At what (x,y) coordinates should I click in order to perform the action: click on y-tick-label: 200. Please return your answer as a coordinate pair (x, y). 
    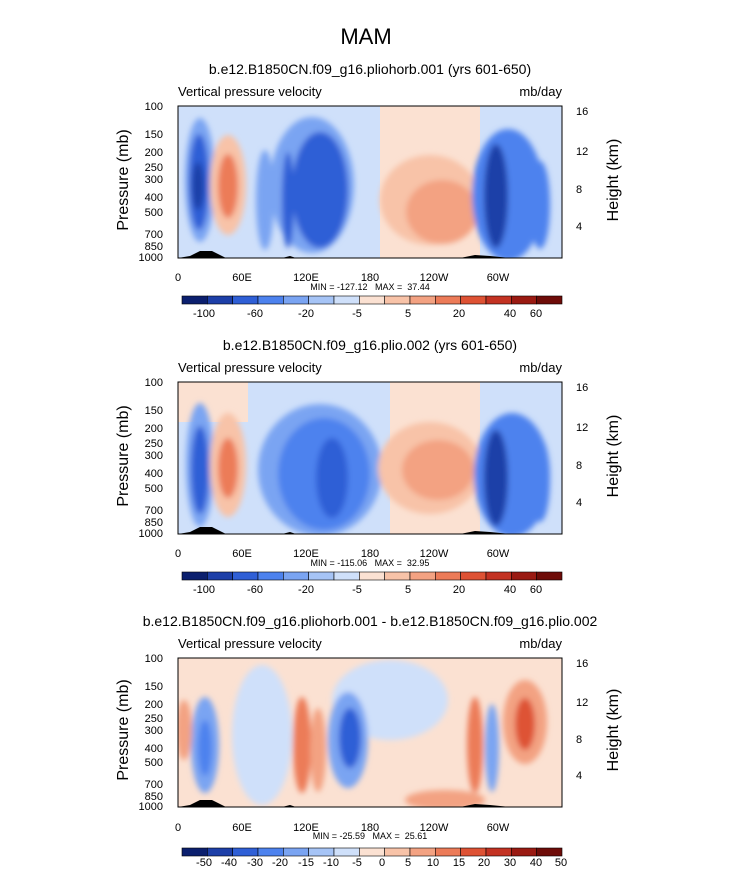
    Looking at the image, I should click on (154, 153).